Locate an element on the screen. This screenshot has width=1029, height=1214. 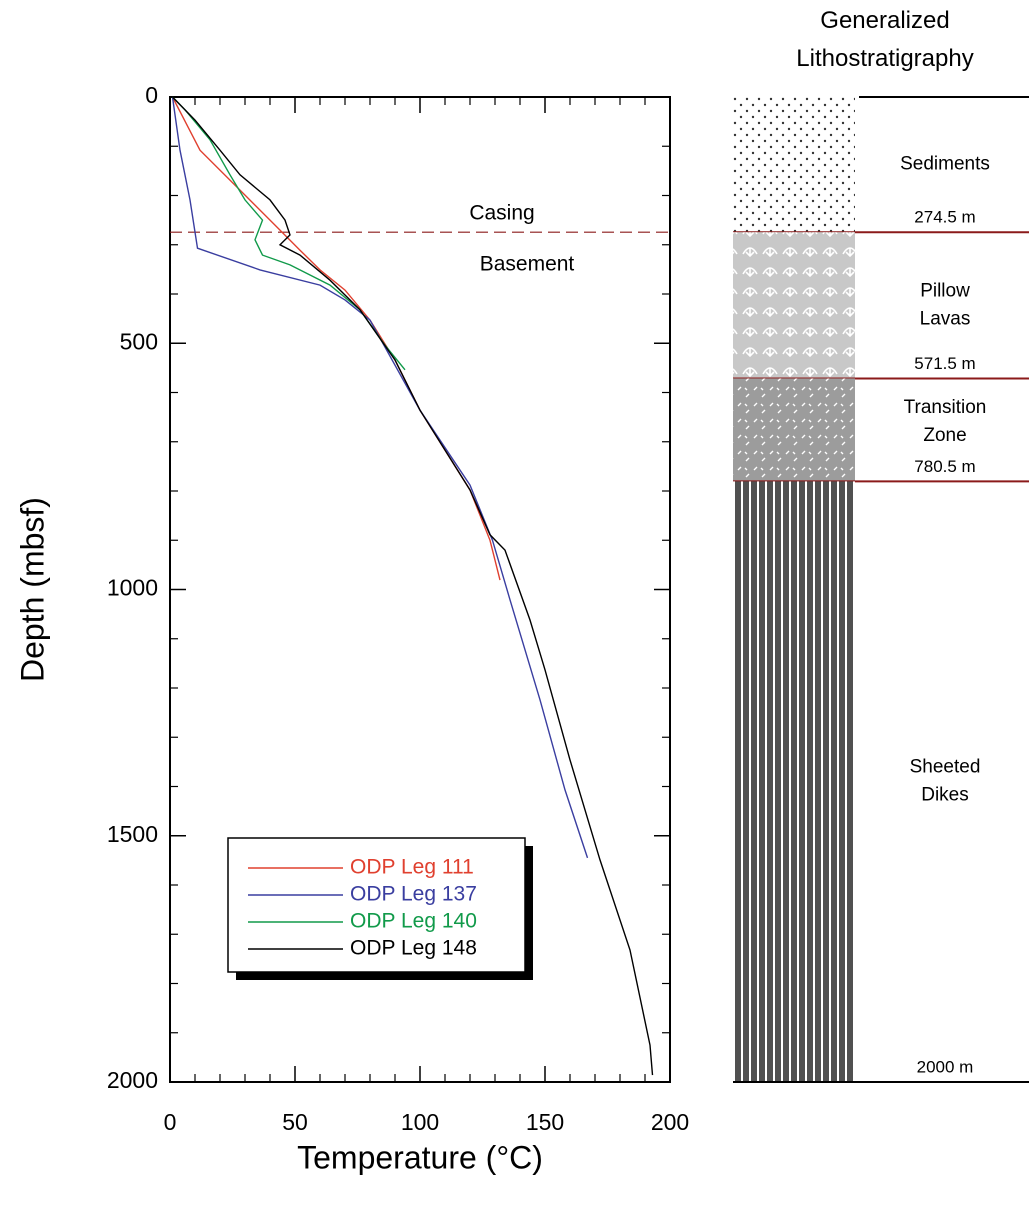
layer-name: Sediments is located at coordinates (945, 164).